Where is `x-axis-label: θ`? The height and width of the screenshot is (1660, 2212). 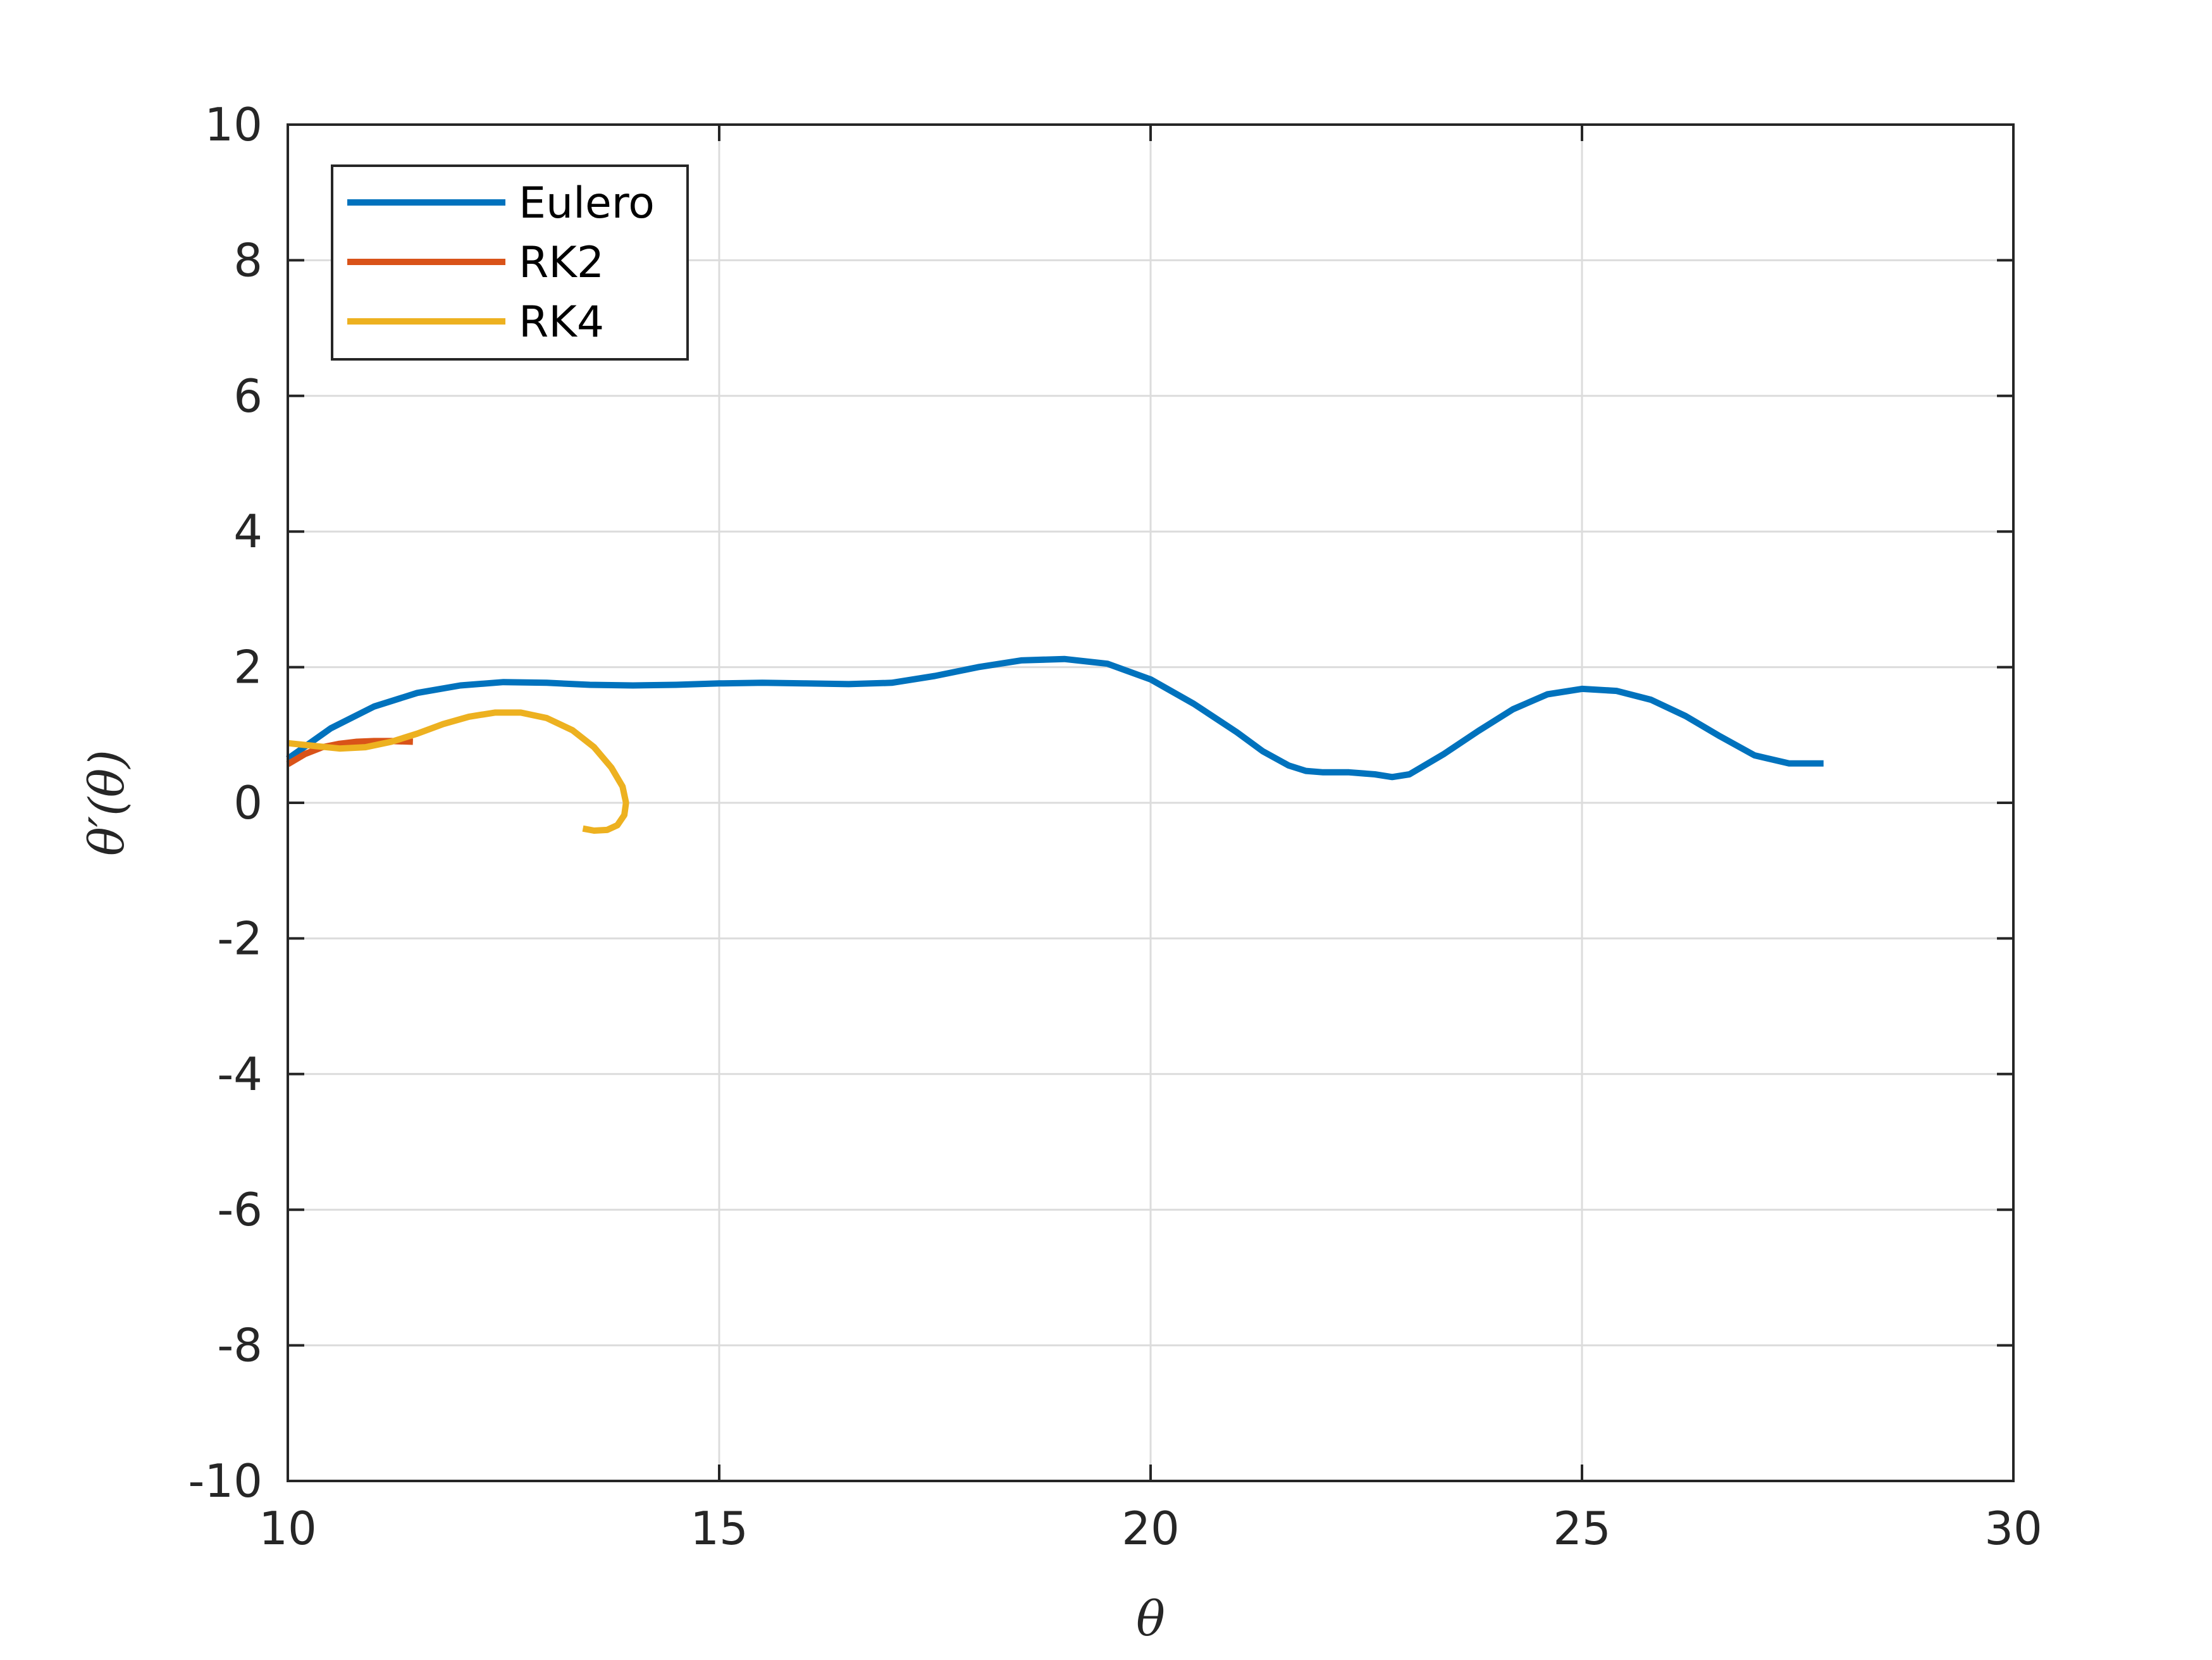
x-axis-label: θ is located at coordinates (1150, 1618).